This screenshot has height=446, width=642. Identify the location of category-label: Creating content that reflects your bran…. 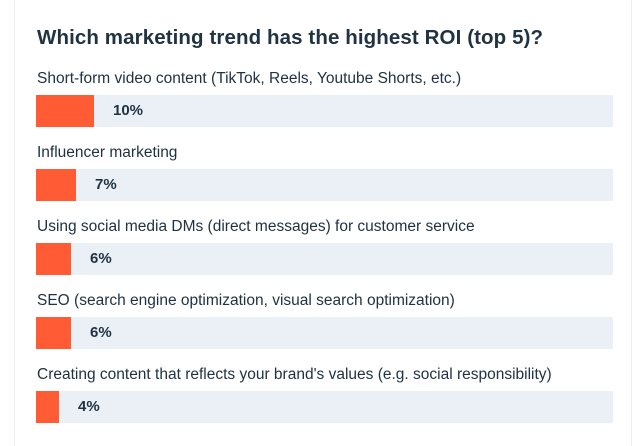
(294, 374).